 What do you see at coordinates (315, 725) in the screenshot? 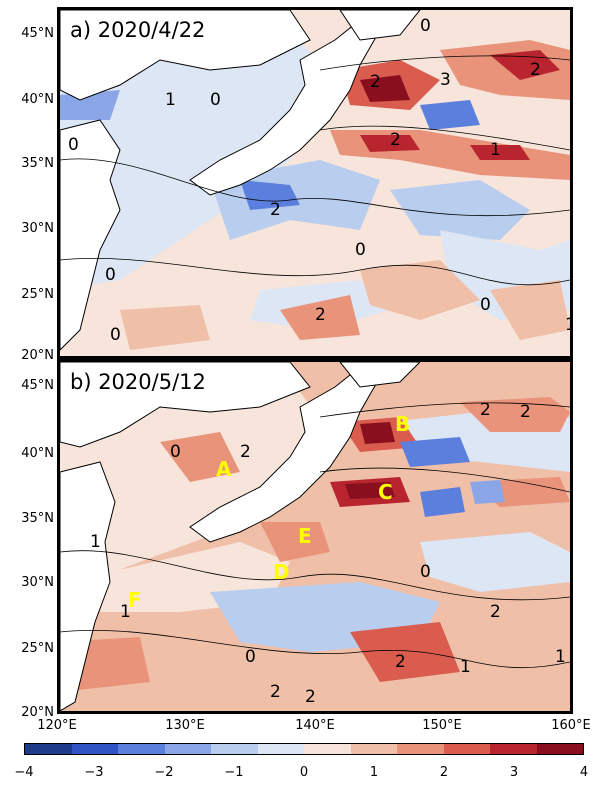
I see `x-tick-label: 140°E` at bounding box center [315, 725].